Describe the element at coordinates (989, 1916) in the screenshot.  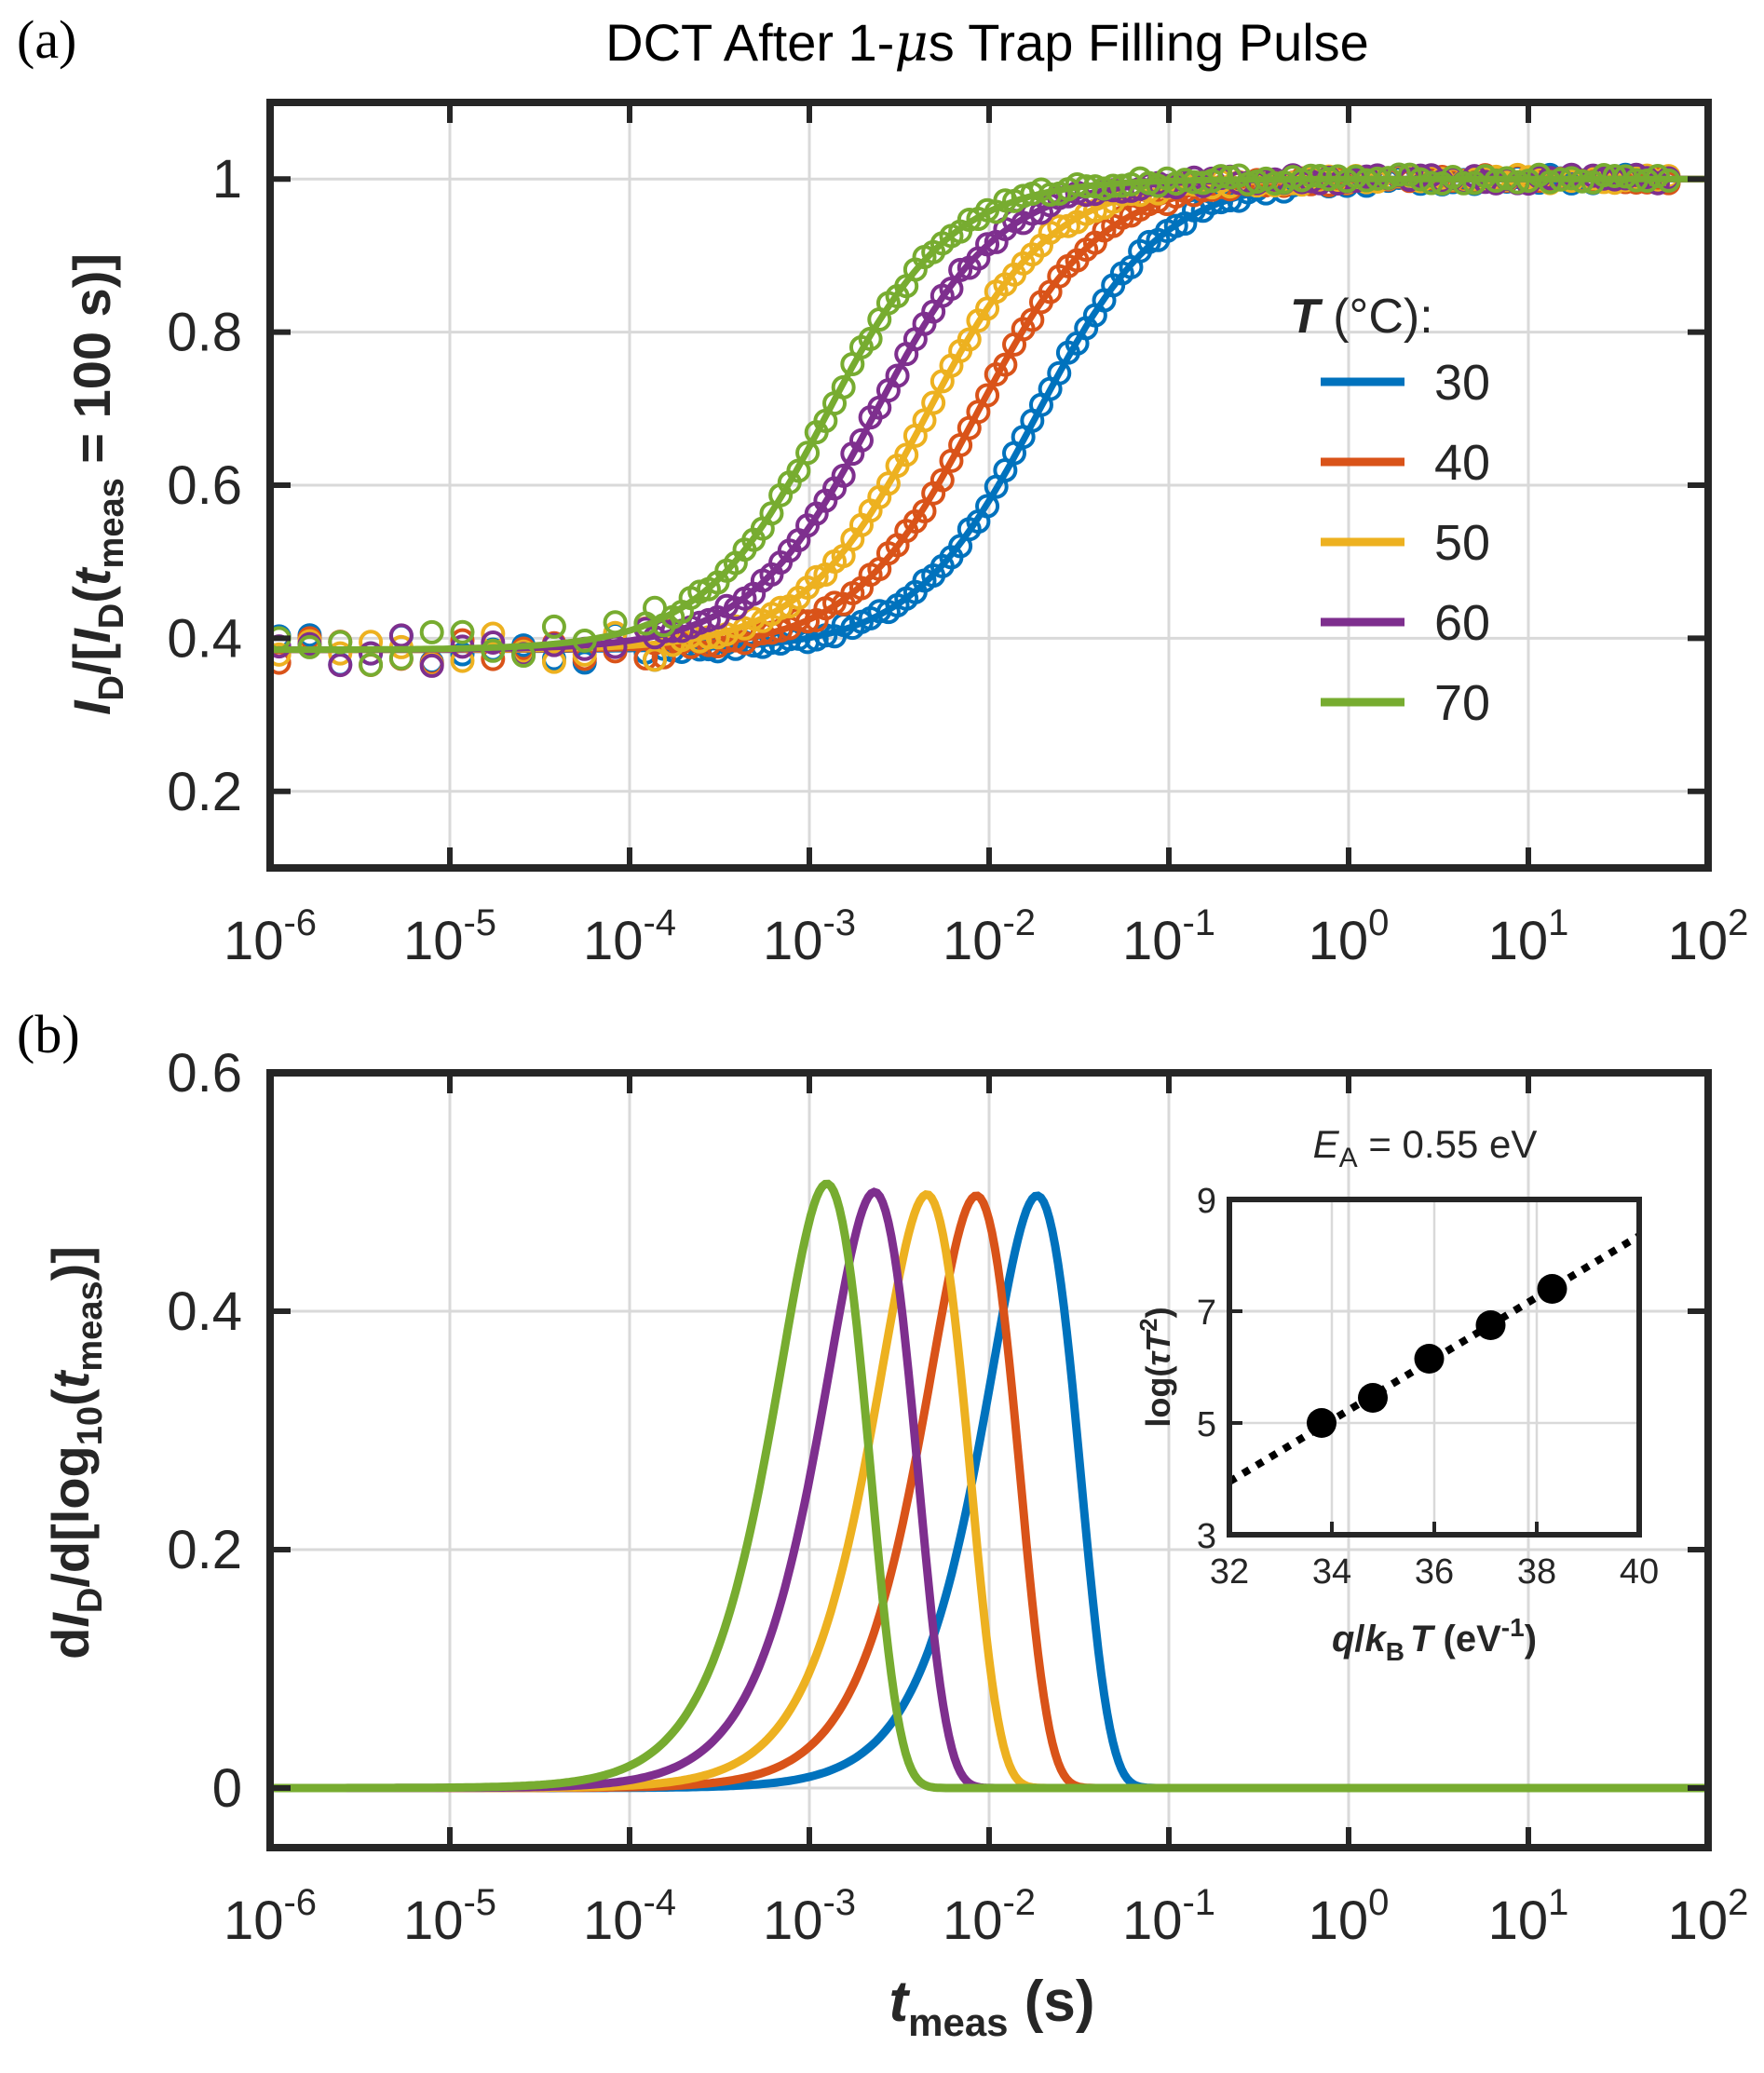
I see `panel-b-xtick-label: 10⁻²` at that location.